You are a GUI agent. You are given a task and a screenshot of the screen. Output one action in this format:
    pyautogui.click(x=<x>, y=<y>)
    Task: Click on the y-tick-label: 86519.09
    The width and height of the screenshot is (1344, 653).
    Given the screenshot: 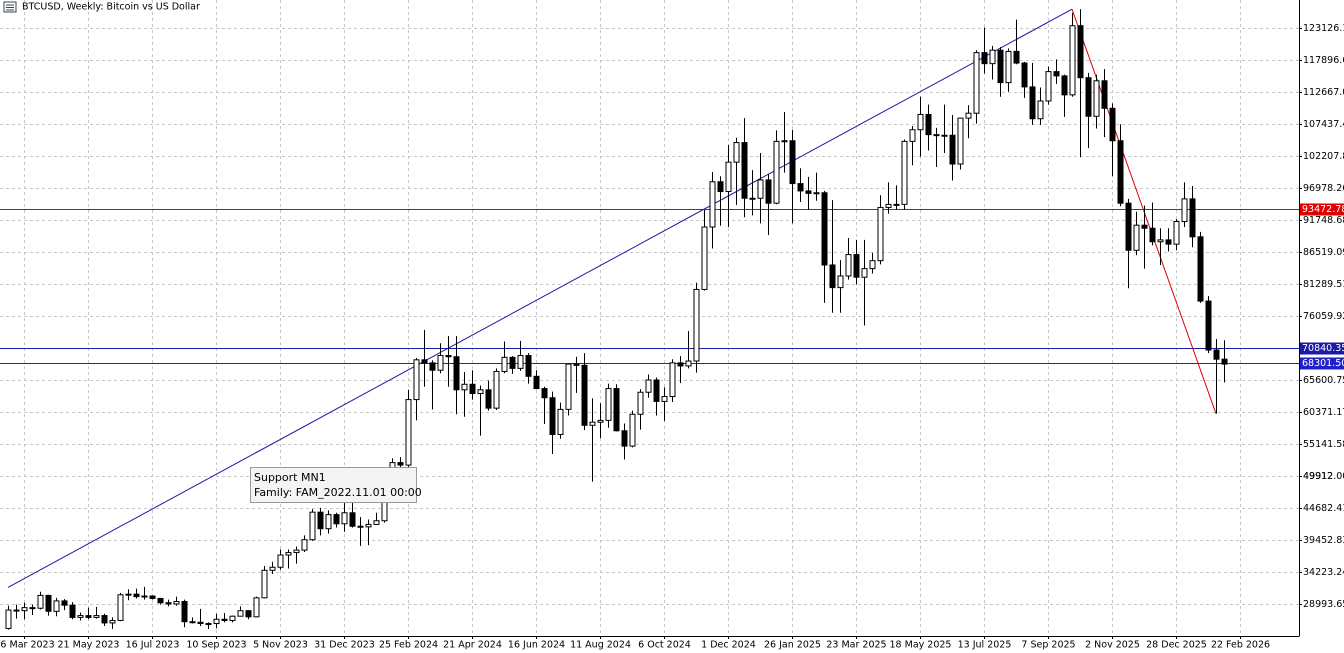 What is the action you would take?
    pyautogui.click(x=1323, y=252)
    